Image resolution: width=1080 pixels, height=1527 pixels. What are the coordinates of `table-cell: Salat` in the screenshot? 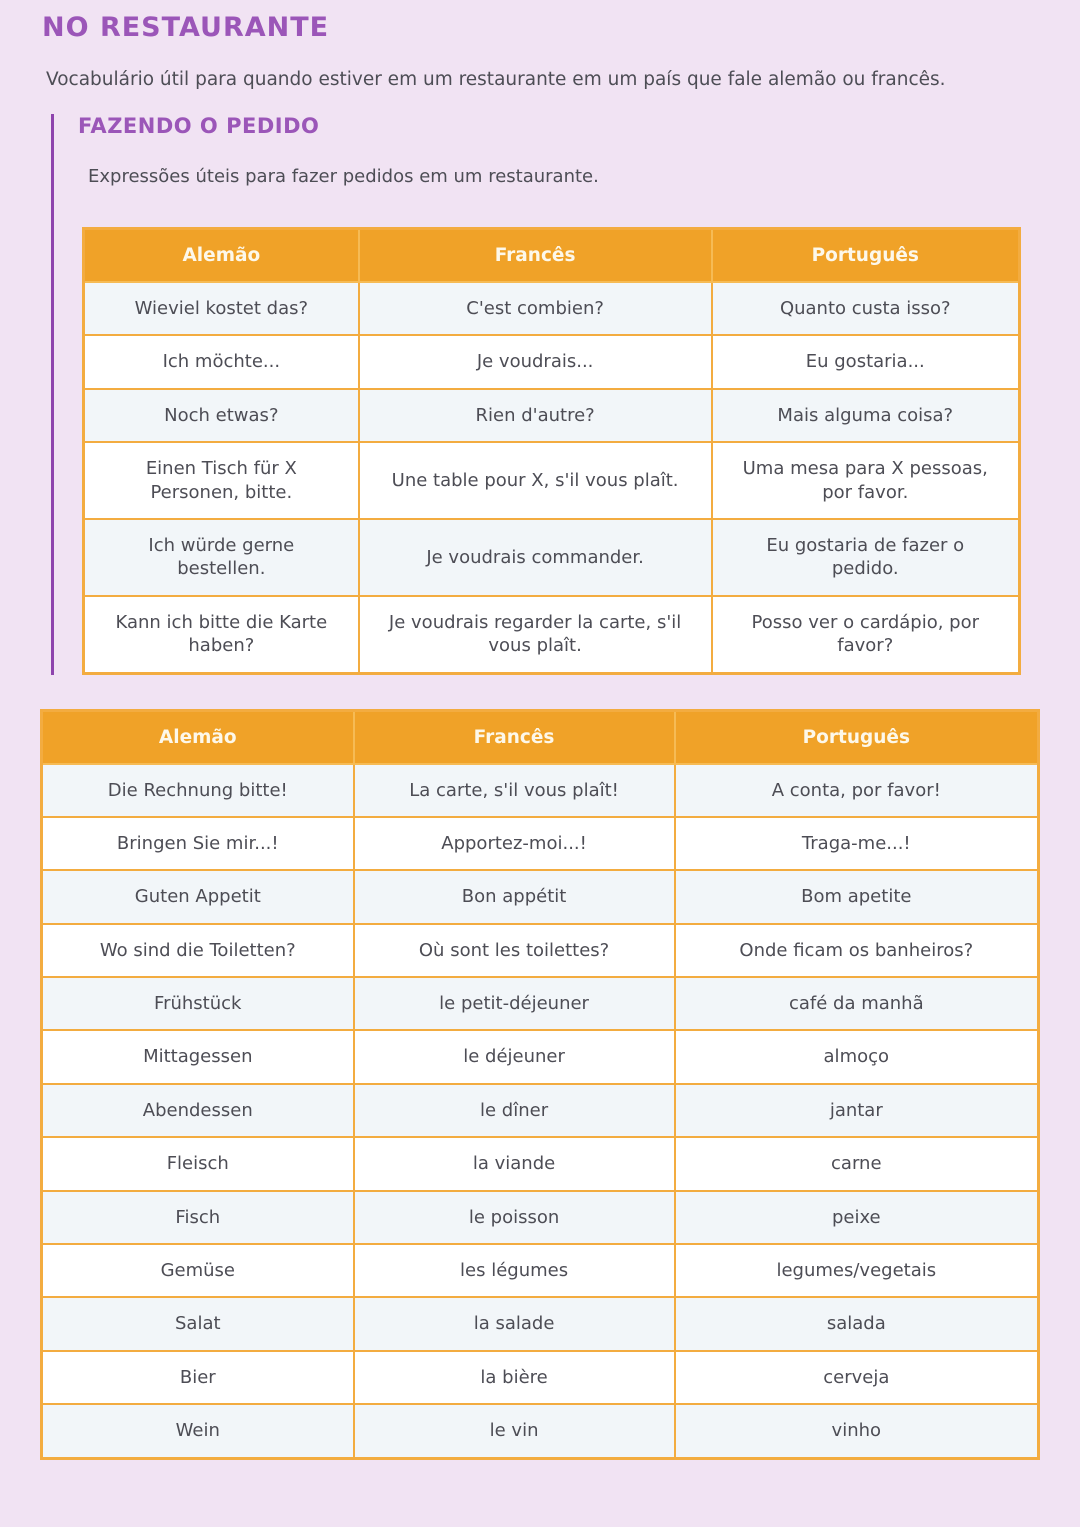 It's located at (197, 1324).